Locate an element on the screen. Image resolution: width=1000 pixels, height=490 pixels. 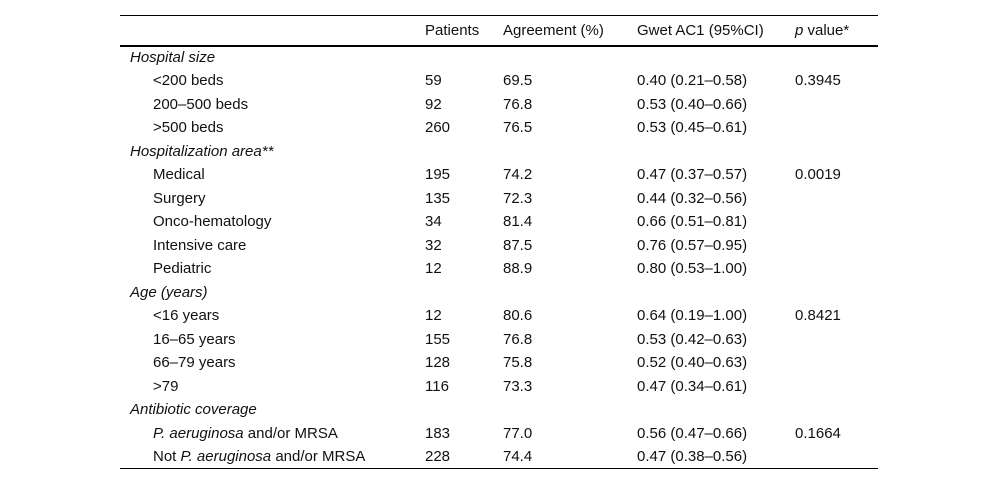
row-label: Onco-hematology is located at coordinates (272, 222).